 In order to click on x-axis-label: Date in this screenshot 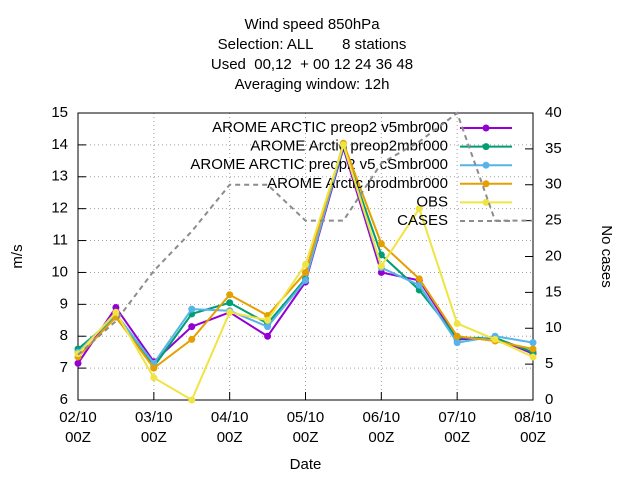, I will do `click(306, 464)`.